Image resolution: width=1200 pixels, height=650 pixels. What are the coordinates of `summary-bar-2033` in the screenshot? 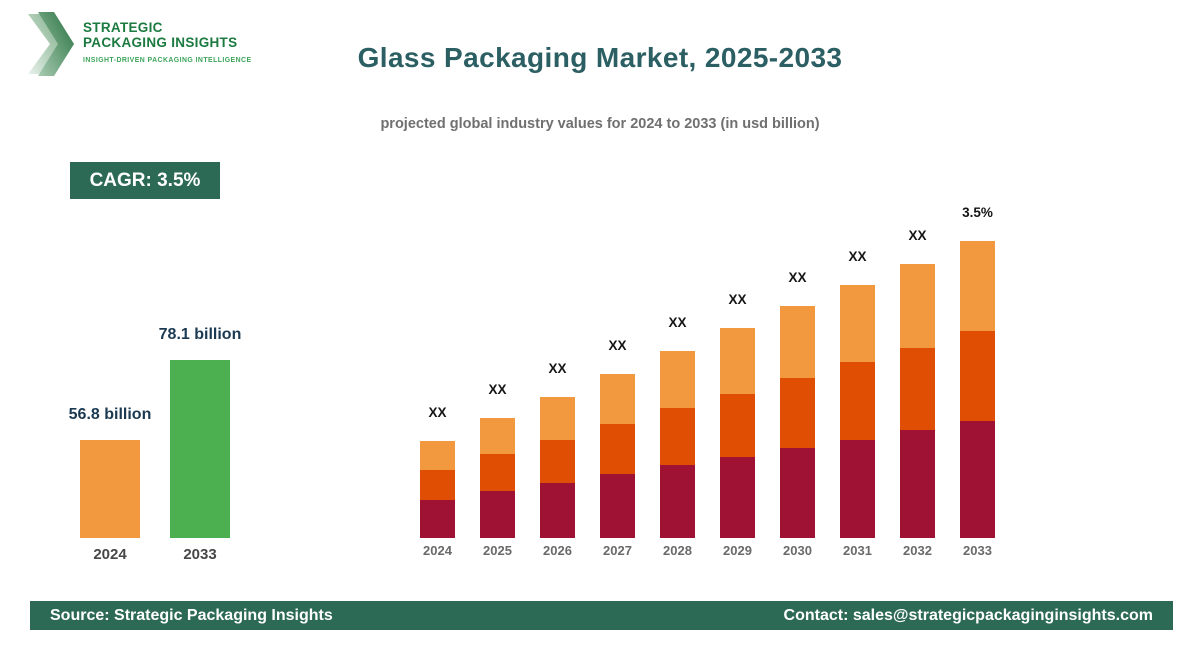 It's located at (200, 449).